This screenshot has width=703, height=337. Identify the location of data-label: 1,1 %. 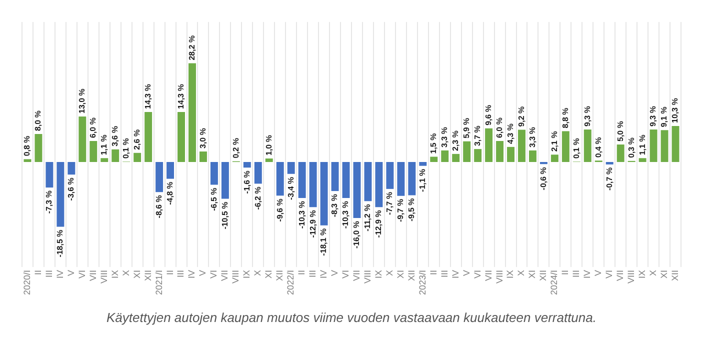
(642, 145).